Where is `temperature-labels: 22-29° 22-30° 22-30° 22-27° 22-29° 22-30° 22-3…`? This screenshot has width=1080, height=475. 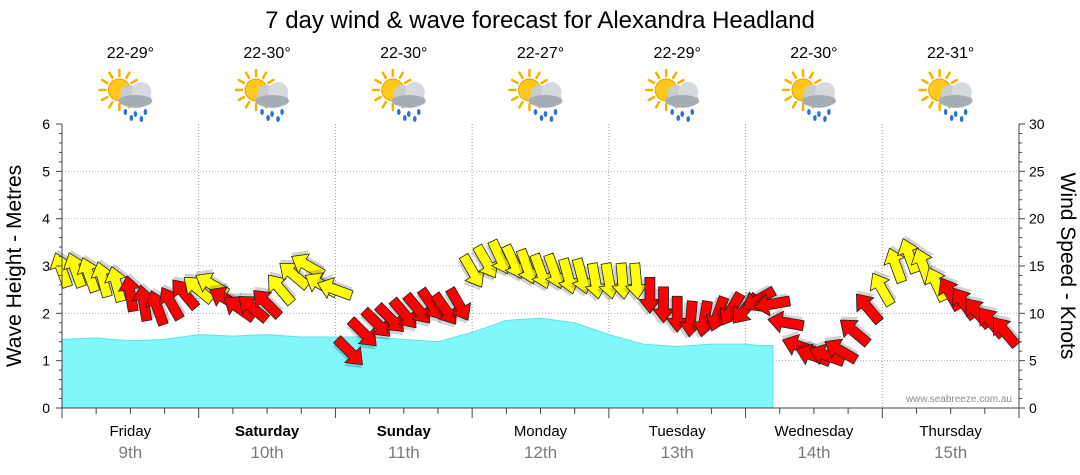
temperature-labels: 22-29° 22-30° 22-30° 22-27° 22-29° 22-30° 22-3… is located at coordinates (541, 53).